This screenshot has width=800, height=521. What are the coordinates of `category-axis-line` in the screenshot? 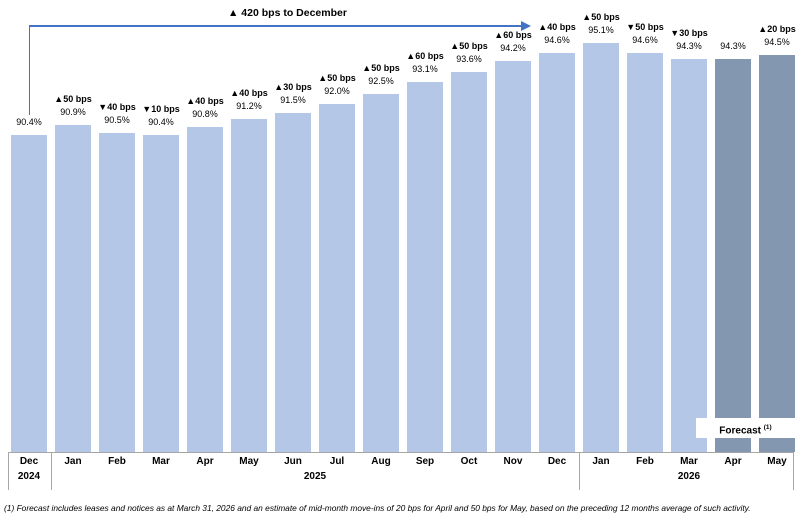 It's located at (401, 452).